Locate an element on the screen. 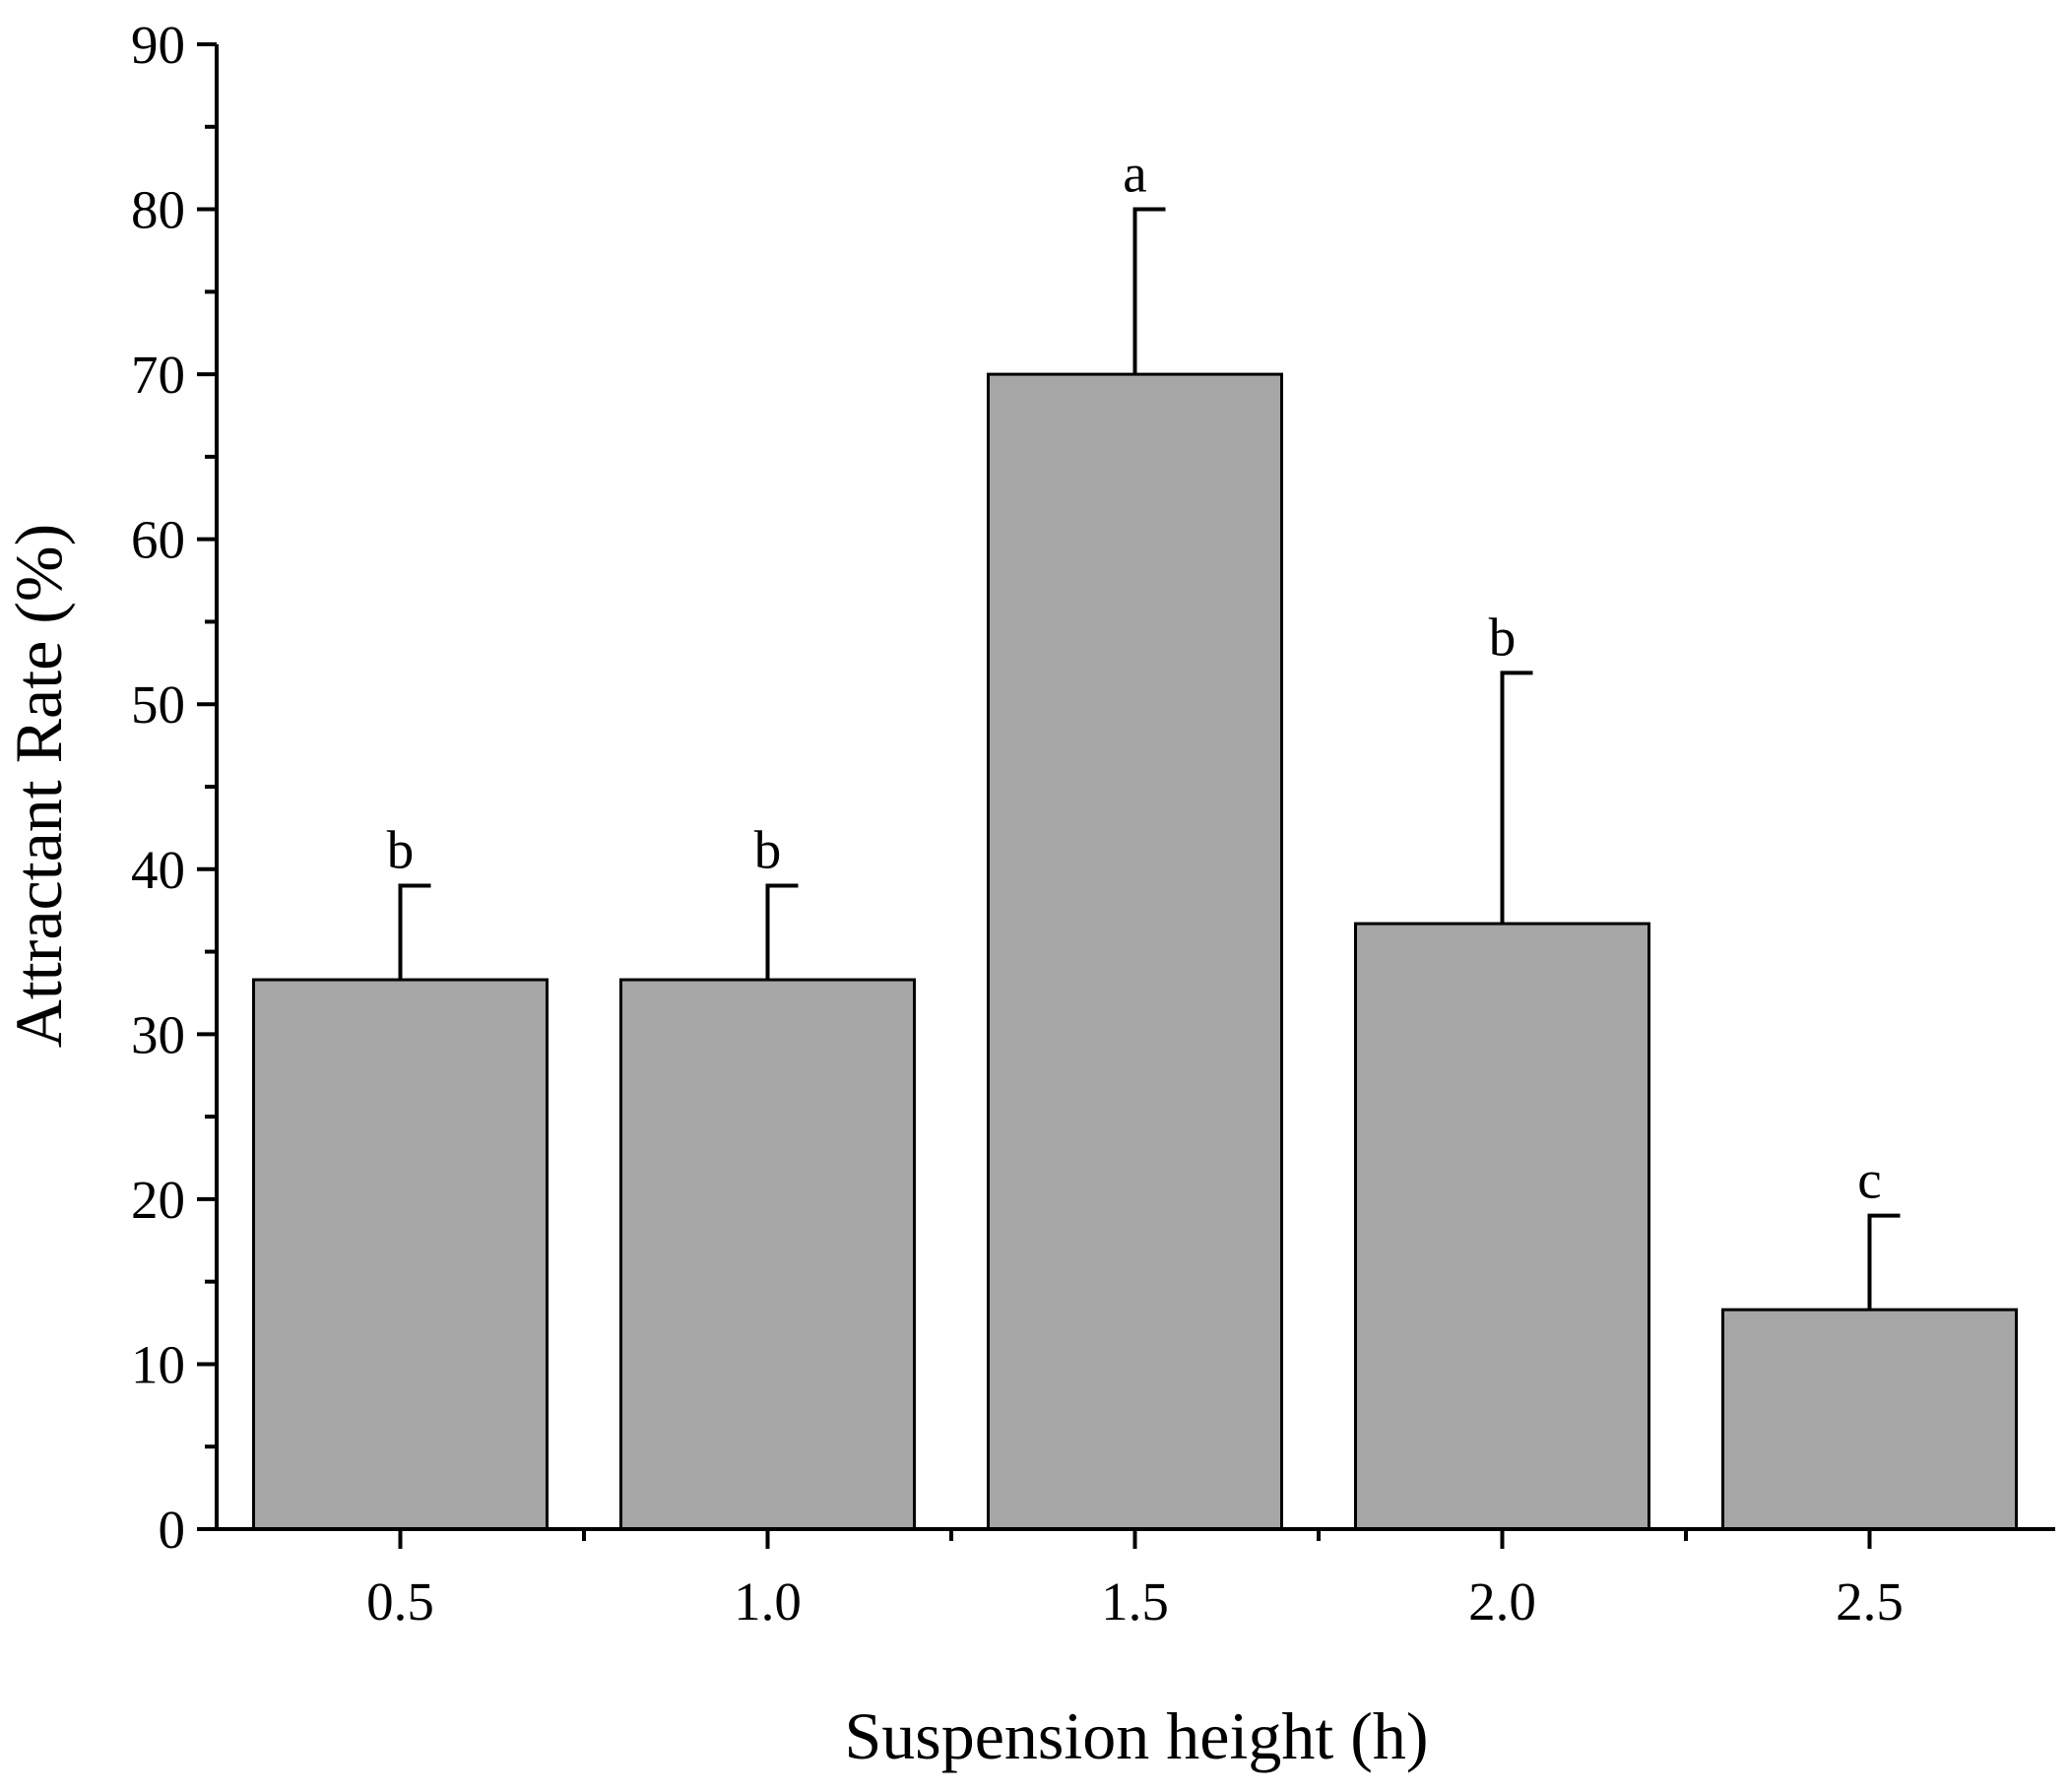  y-tick-label: 10 is located at coordinates (158, 1364).